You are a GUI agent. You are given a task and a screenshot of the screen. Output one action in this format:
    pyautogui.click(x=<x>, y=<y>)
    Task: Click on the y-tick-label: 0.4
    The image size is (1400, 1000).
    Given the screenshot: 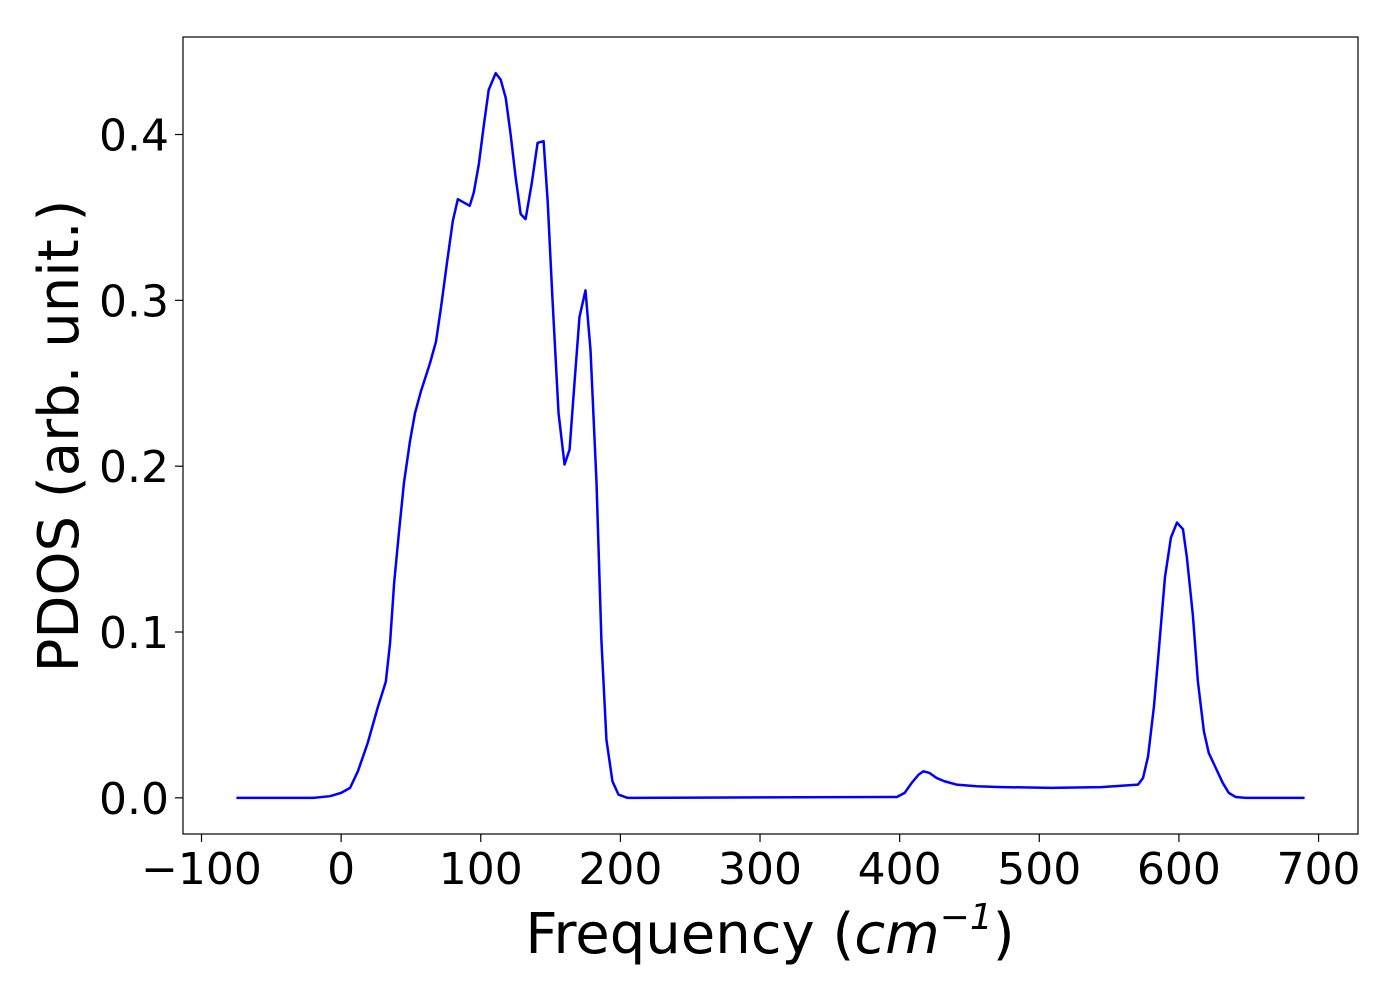 What is the action you would take?
    pyautogui.click(x=134, y=136)
    